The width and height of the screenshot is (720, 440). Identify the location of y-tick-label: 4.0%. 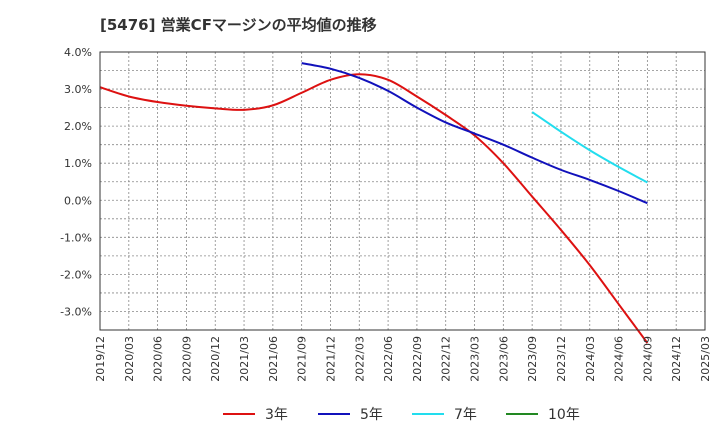
(78, 52).